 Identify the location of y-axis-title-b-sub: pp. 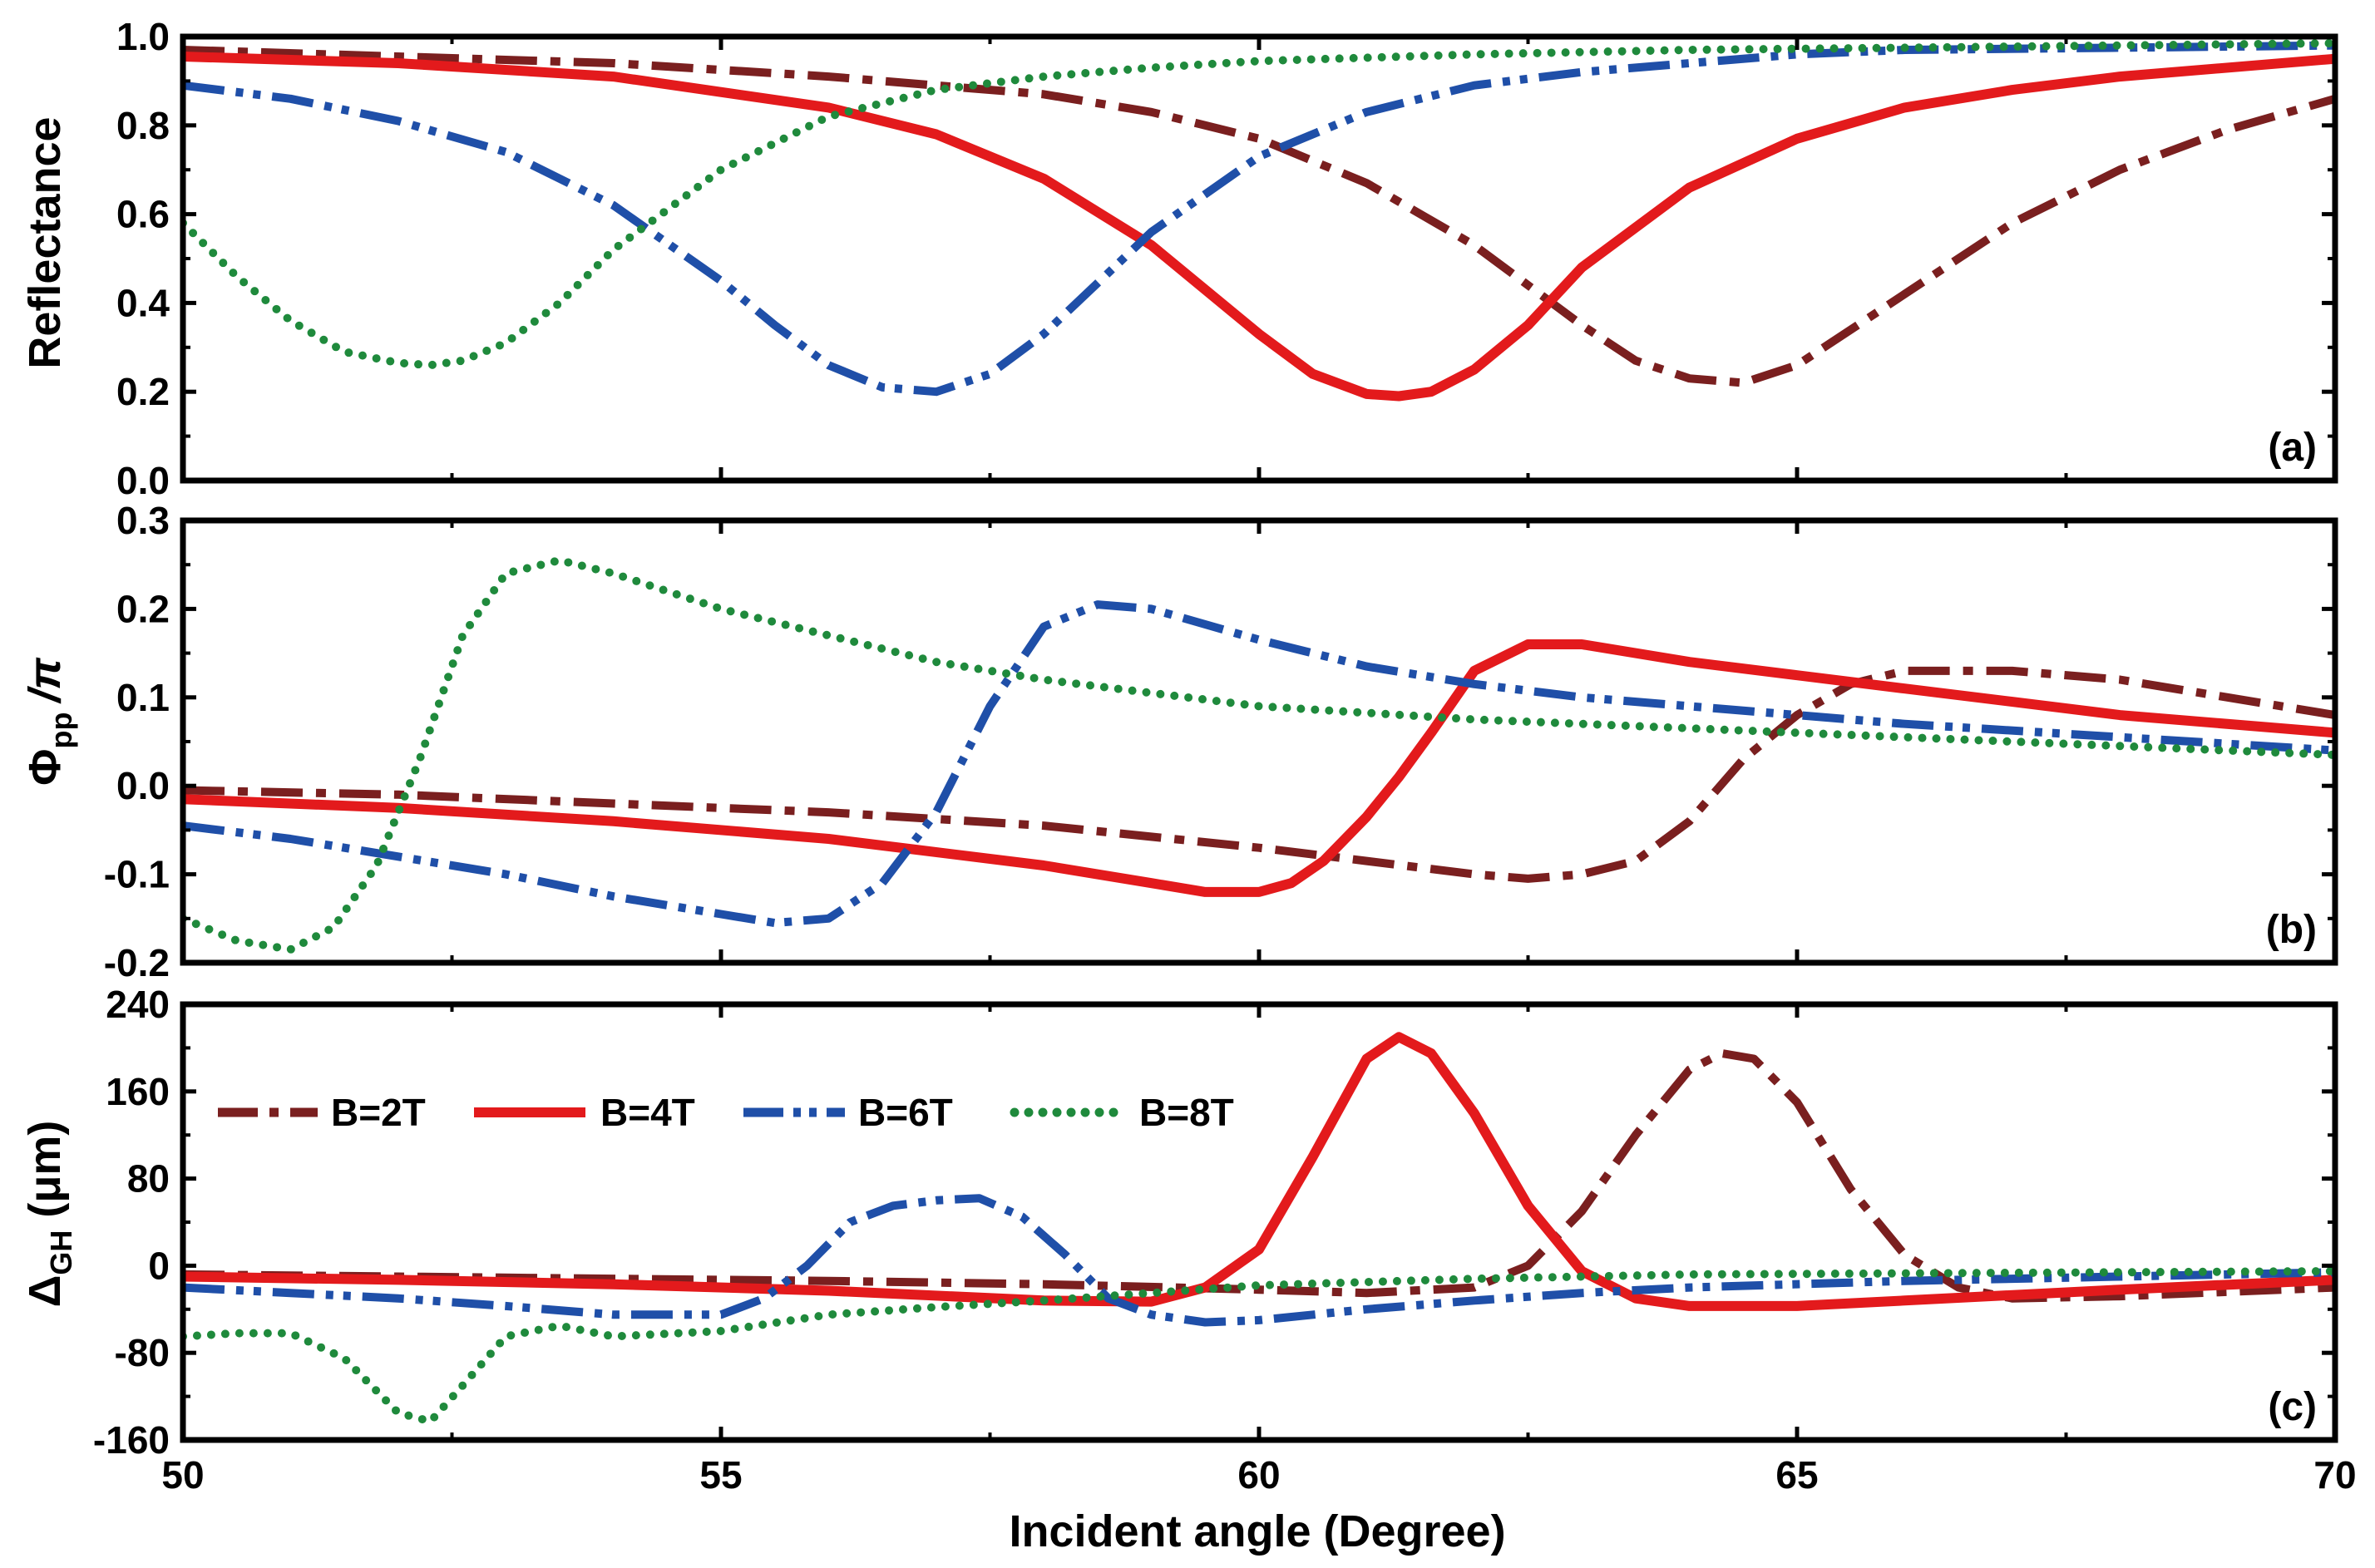
(61, 731).